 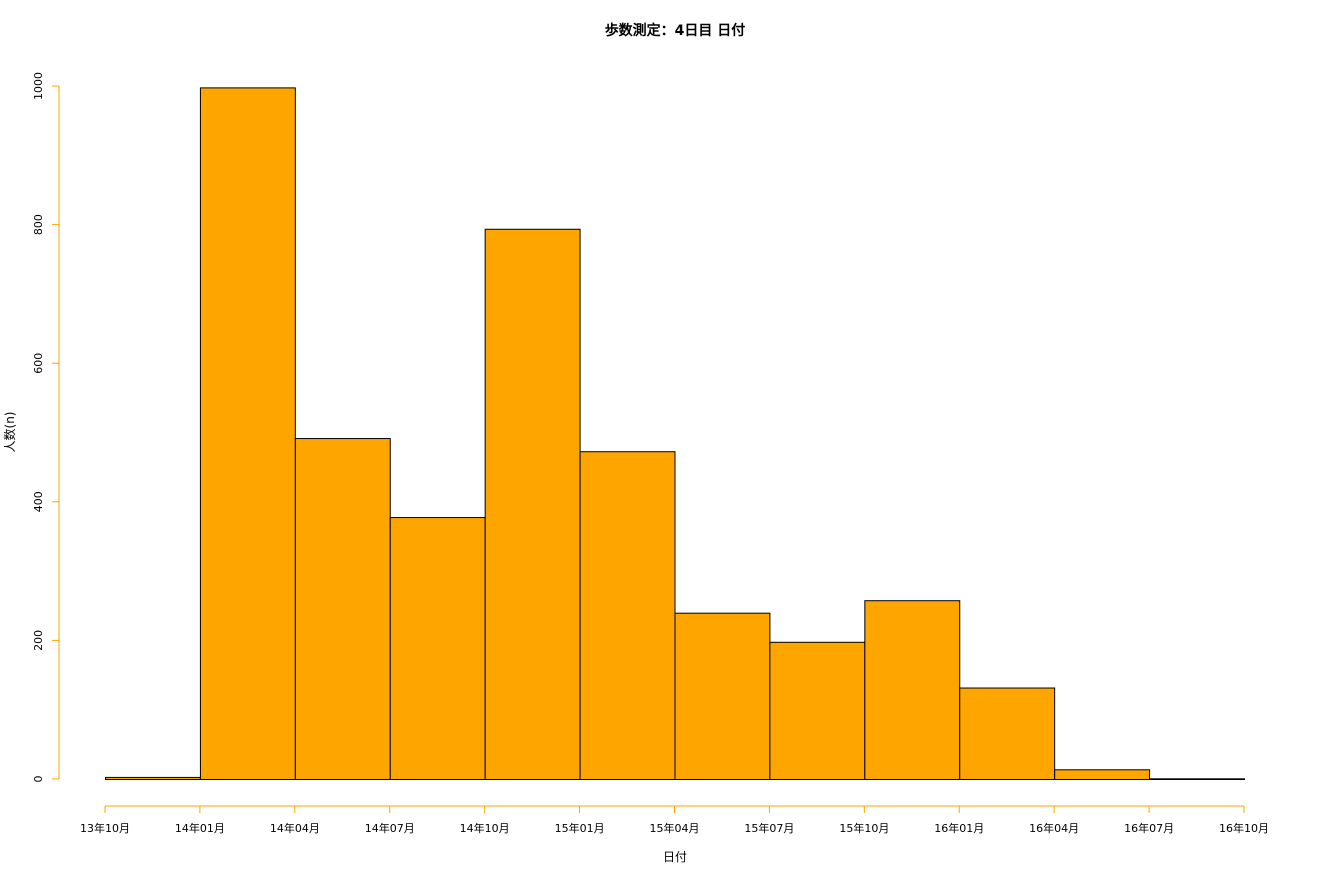 I want to click on x-tick-label: 14年04月, so click(x=295, y=828).